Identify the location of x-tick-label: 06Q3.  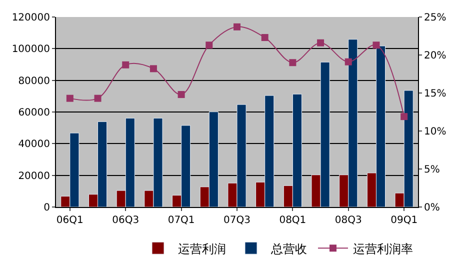
(126, 220).